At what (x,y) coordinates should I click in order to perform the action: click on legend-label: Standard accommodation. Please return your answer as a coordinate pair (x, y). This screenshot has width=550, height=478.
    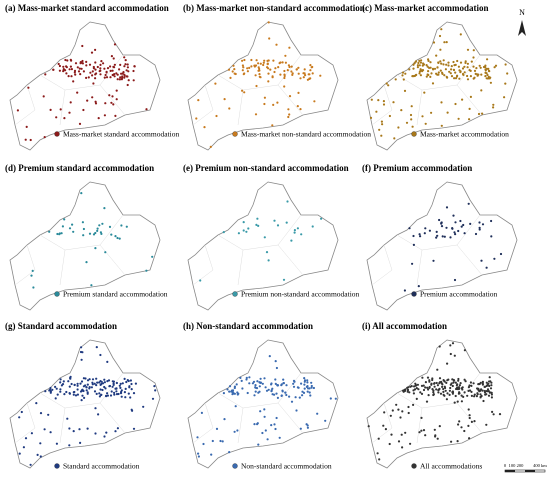
    Looking at the image, I should click on (101, 466).